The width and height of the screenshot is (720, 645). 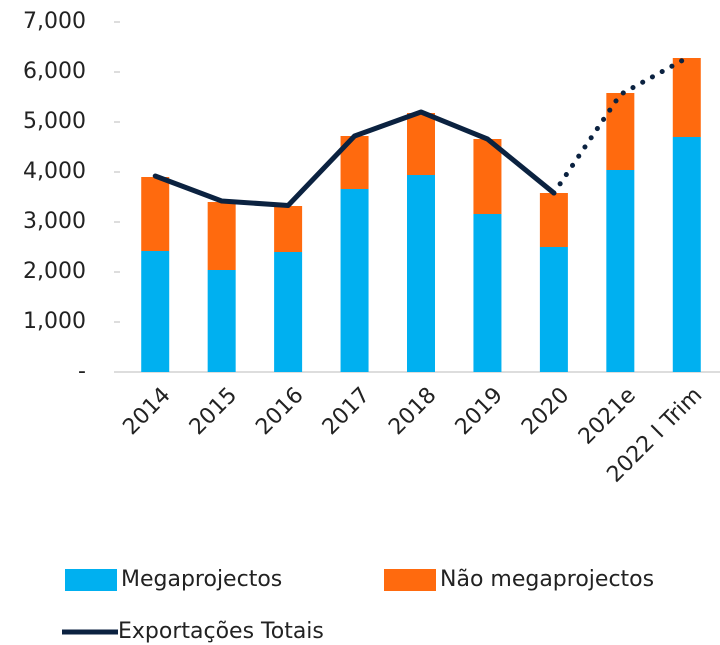 I want to click on y-tick-label: 5,000, so click(x=54, y=121).